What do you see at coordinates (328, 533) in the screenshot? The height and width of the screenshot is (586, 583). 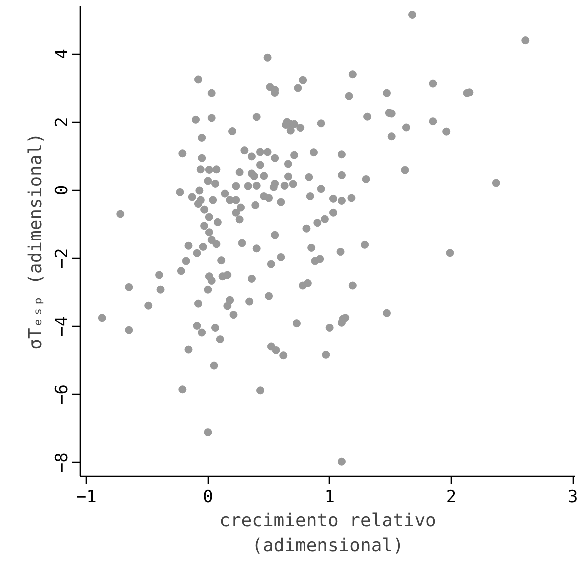 I see `x-axis-title: crecimiento relativo (adimensional)` at bounding box center [328, 533].